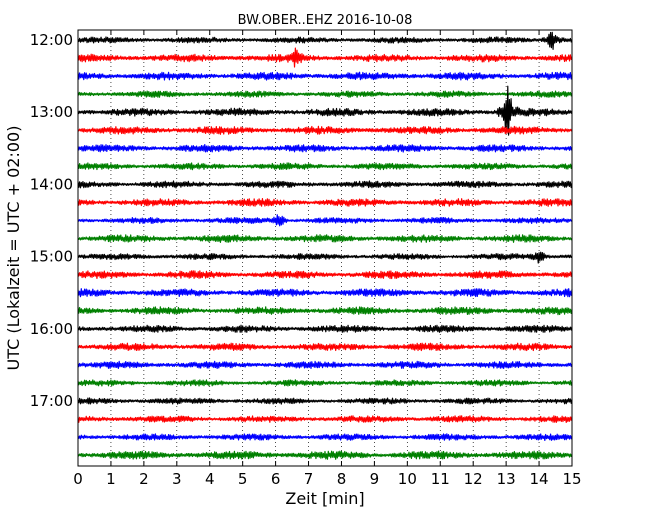  Describe the element at coordinates (309, 479) in the screenshot. I see `x-tick-label: 7` at that location.